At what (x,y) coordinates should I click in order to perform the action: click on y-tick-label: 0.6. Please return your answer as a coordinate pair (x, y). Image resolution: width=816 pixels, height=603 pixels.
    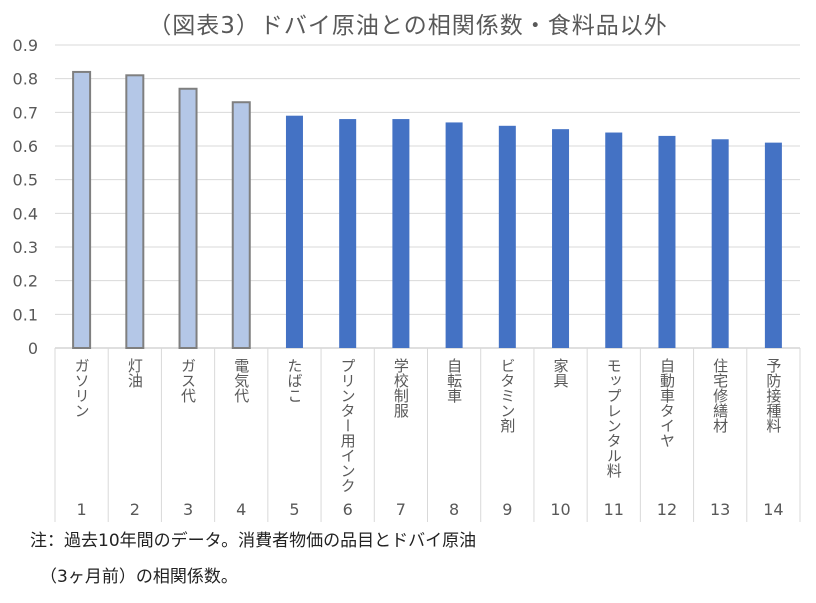
    Looking at the image, I should click on (25, 146).